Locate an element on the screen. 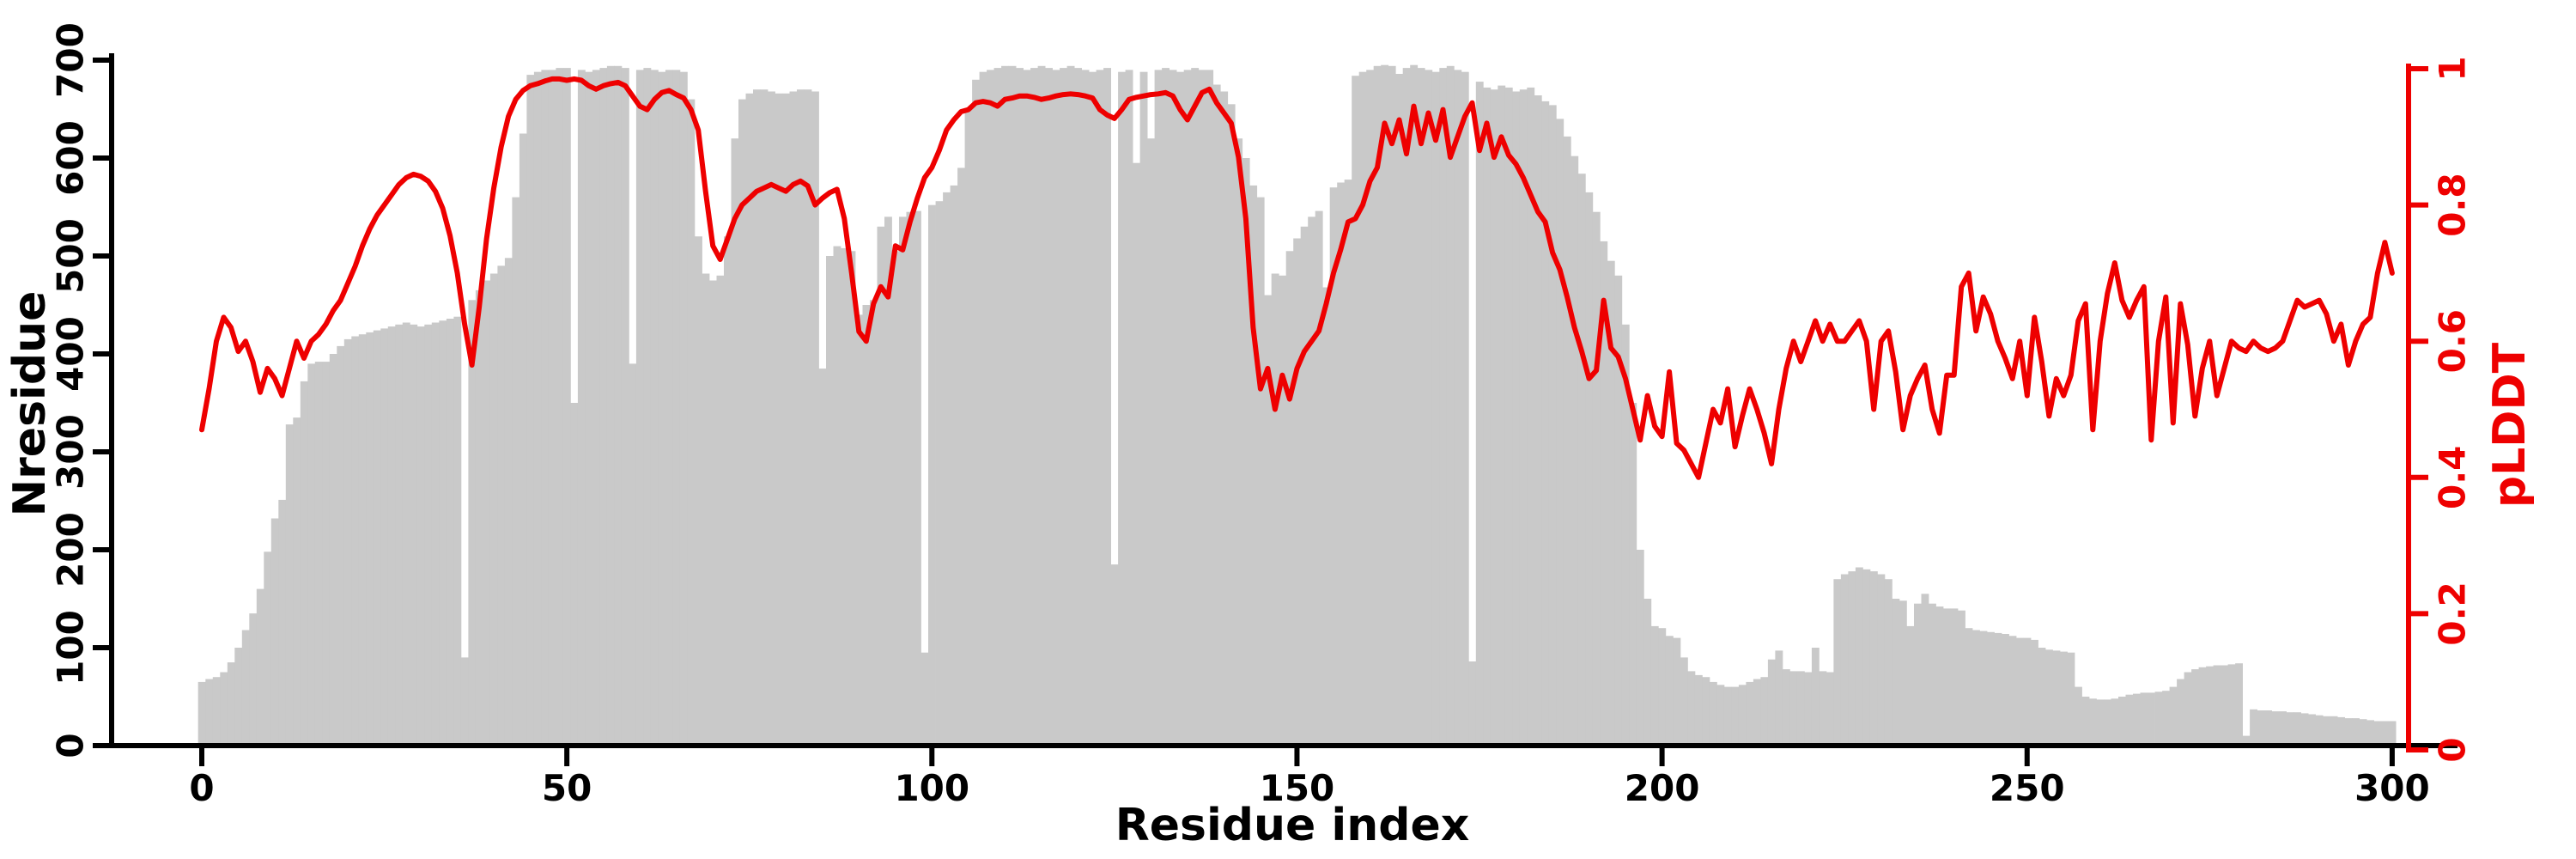 The width and height of the screenshot is (2576, 859). left-axis-title: Nresidue is located at coordinates (30, 404).